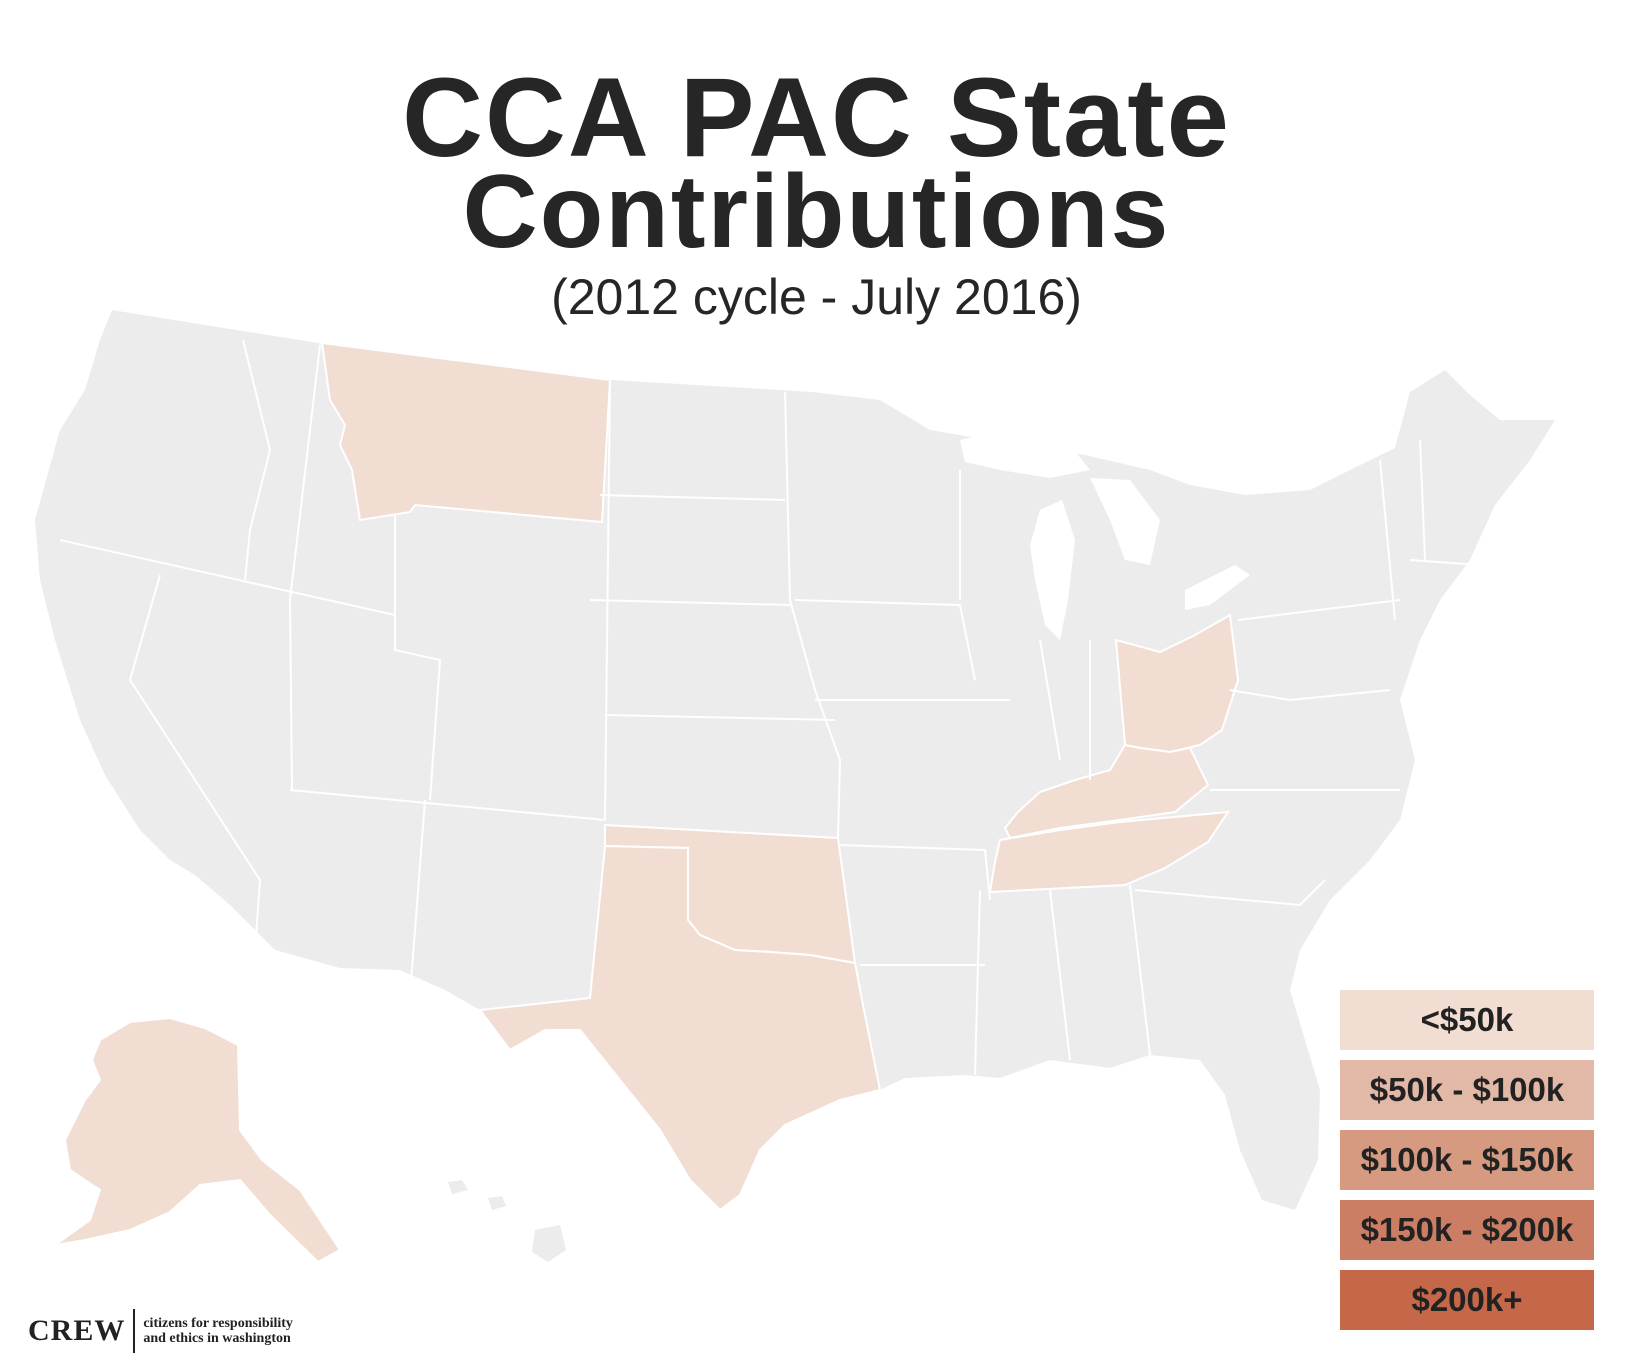  What do you see at coordinates (134, 1331) in the screenshot?
I see `logo-divider` at bounding box center [134, 1331].